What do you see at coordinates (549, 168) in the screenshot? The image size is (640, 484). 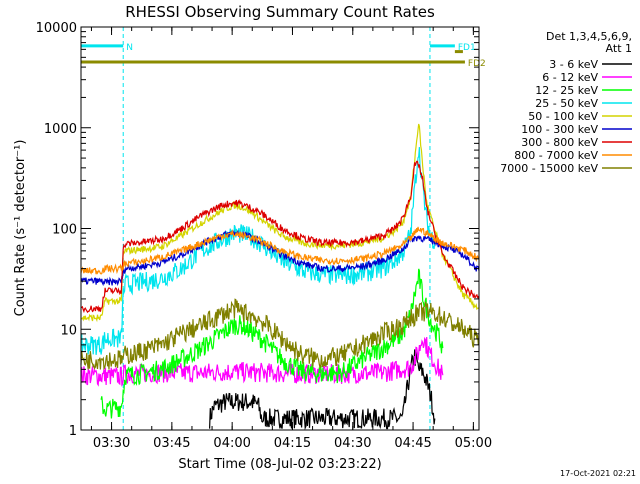 I see `legend-label-8: 7000 - 15000 keV` at bounding box center [549, 168].